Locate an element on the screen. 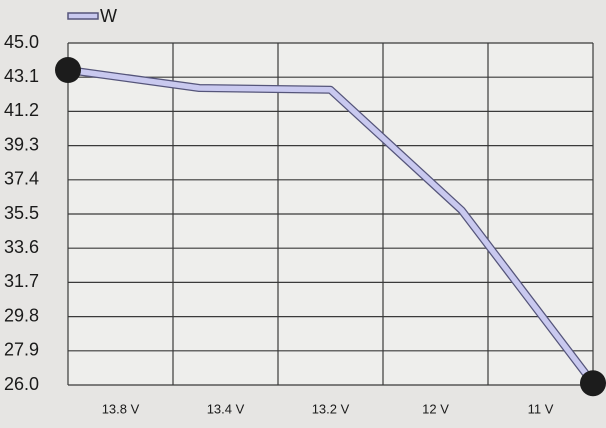 This screenshot has width=606, height=428. y-tick-label: 43.1 is located at coordinates (21, 76).